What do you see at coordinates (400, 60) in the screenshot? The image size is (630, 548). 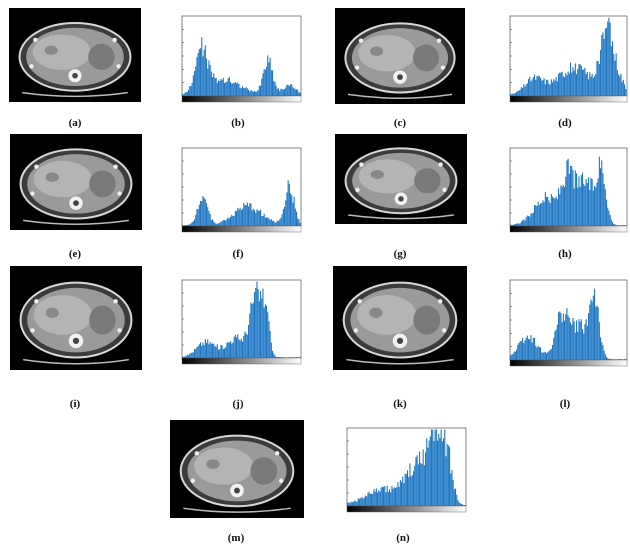 I see `ct-slice-svg-c` at bounding box center [400, 60].